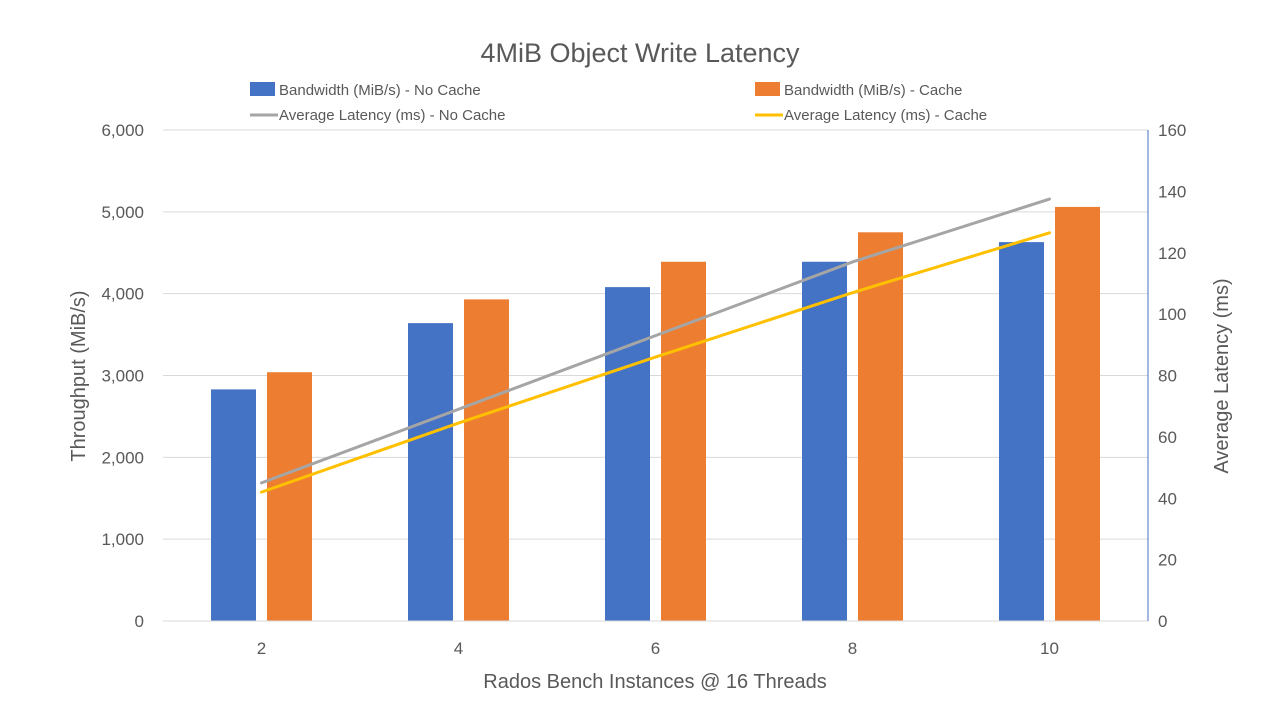 This screenshot has height=725, width=1280. What do you see at coordinates (640, 53) in the screenshot?
I see `chart-title: 4MiB Object Write Latency` at bounding box center [640, 53].